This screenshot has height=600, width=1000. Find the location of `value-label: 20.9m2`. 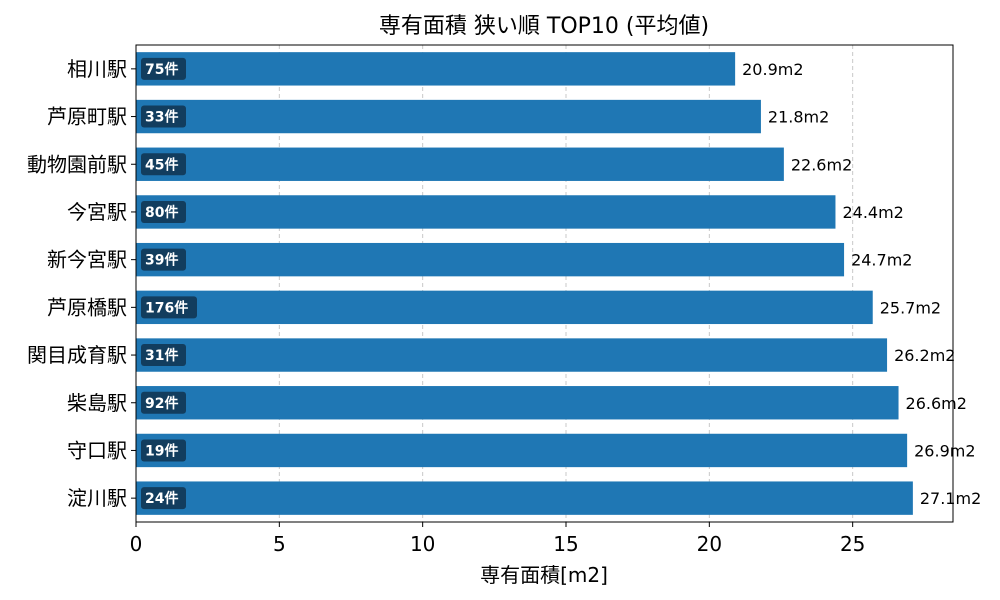

value-label: 20.9m2 is located at coordinates (772, 69).